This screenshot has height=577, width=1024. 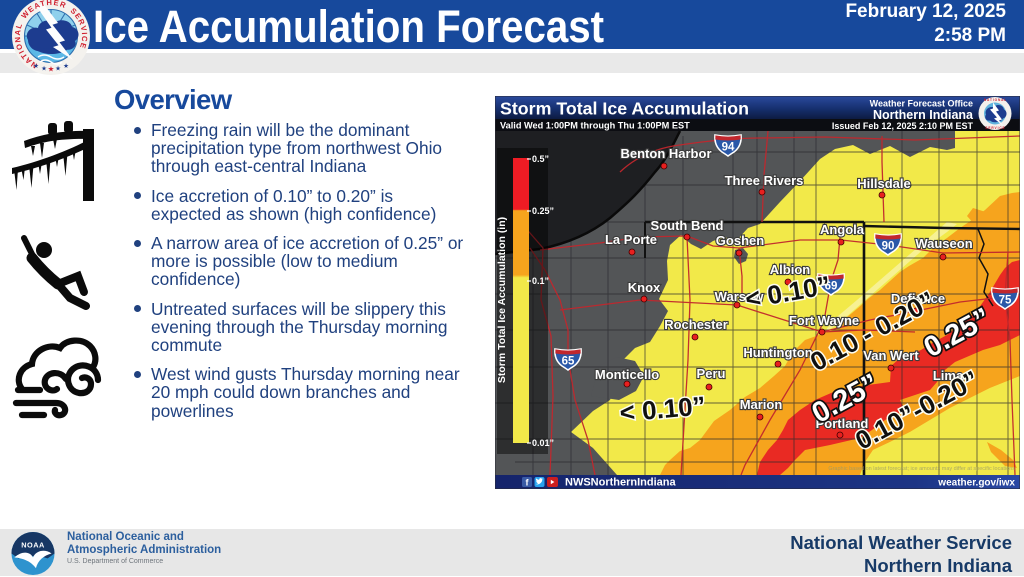 I want to click on svg-text: Rochester, so click(x=696, y=324).